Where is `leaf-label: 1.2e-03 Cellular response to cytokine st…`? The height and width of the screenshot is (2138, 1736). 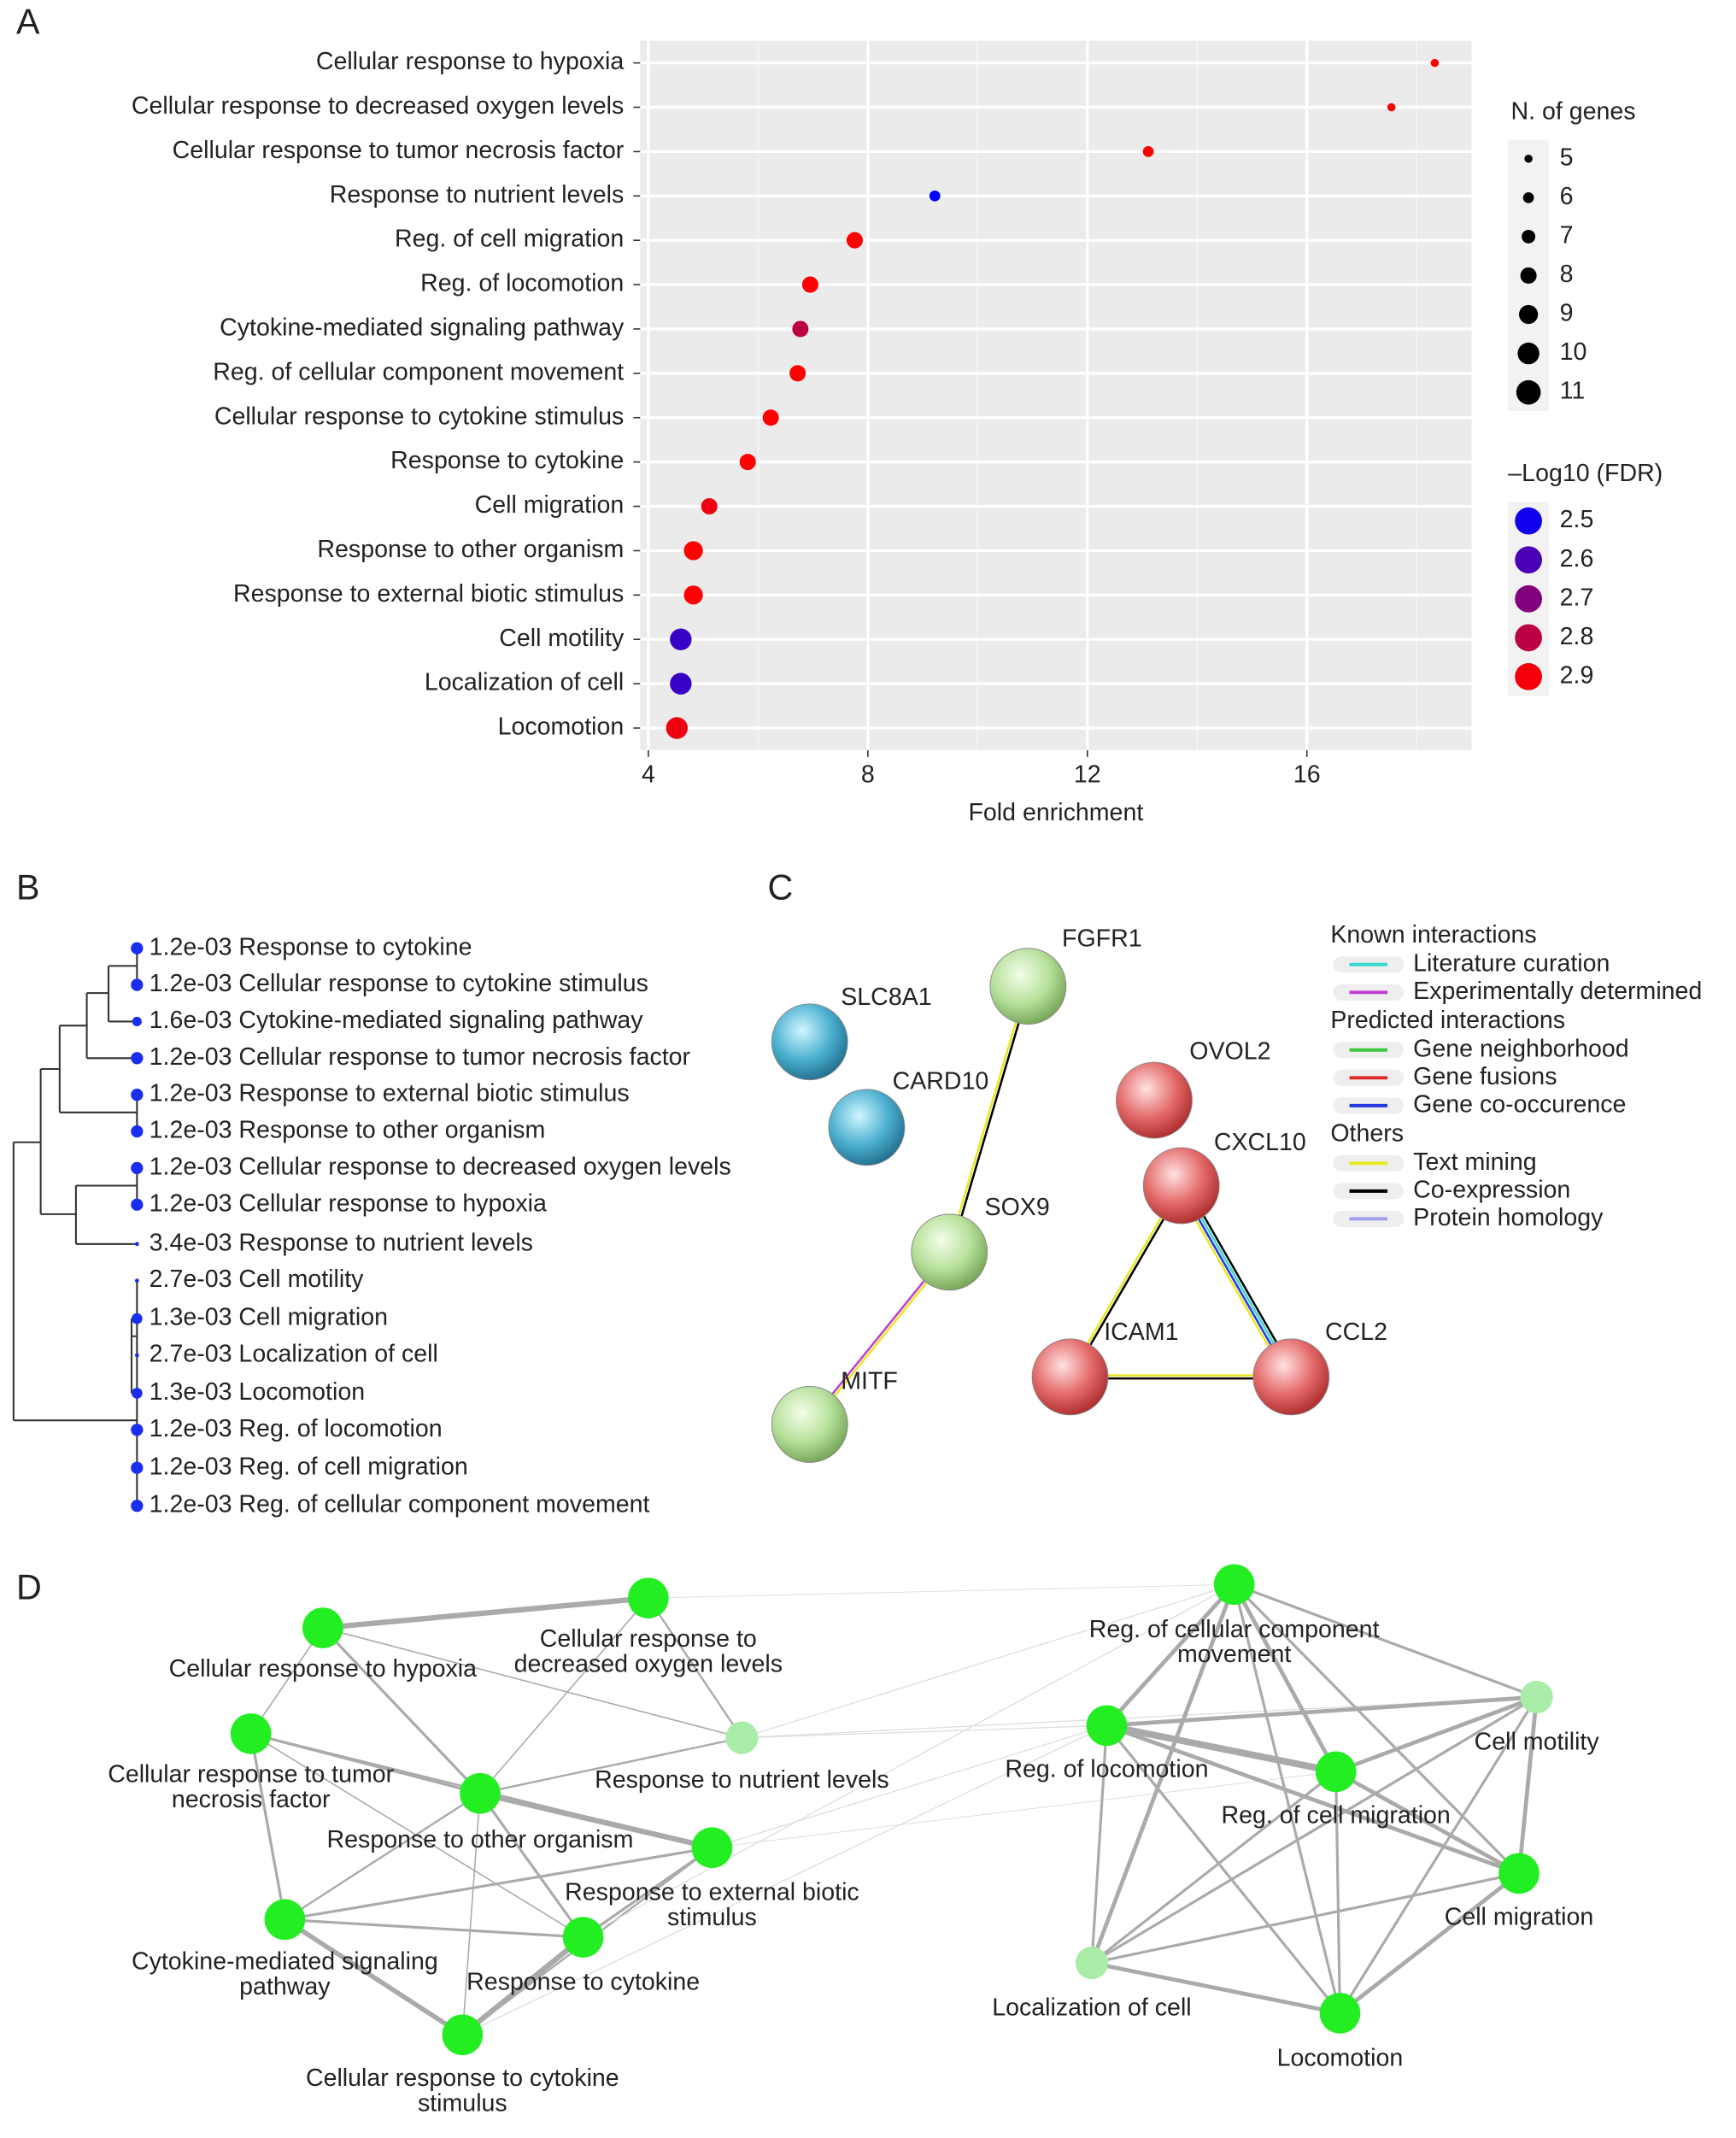
leaf-label: 1.2e-03 Cellular response to cytokine st… is located at coordinates (399, 983).